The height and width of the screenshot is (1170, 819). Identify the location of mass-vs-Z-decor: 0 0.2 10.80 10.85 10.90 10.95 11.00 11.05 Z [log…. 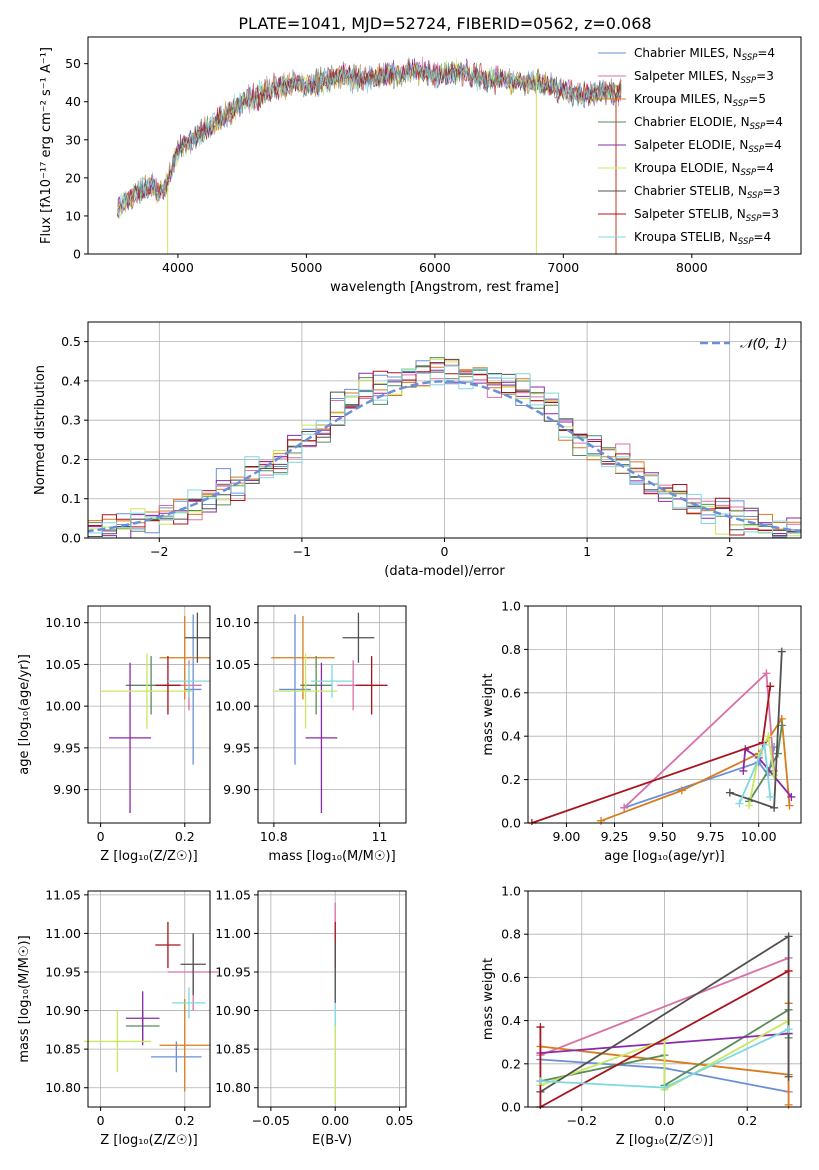
(114, 1017).